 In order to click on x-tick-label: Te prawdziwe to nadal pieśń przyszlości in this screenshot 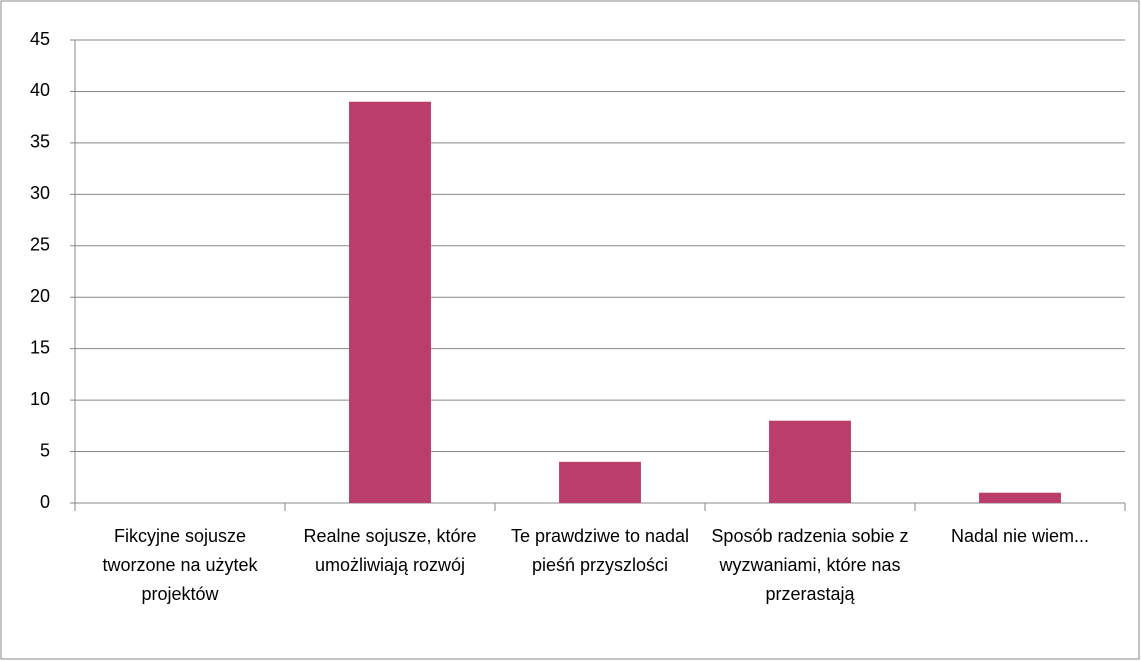, I will do `click(600, 550)`.